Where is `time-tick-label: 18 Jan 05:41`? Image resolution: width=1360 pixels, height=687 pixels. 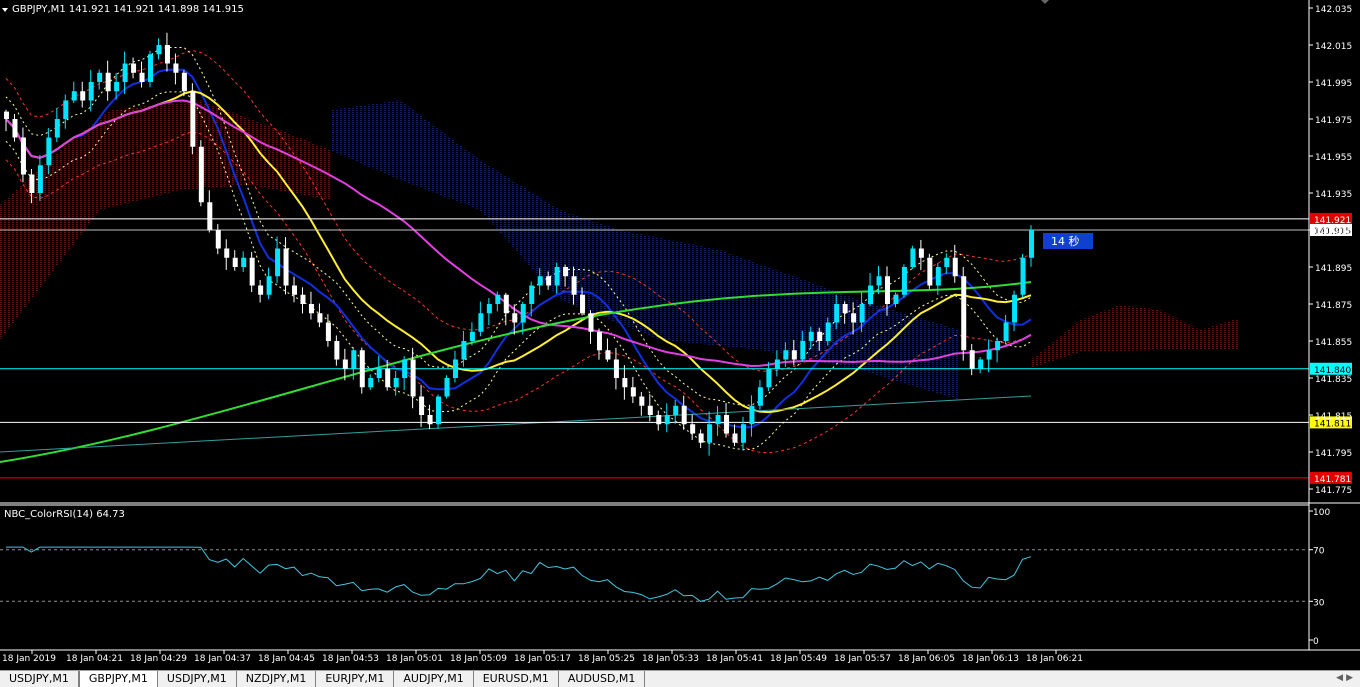 time-tick-label: 18 Jan 05:41 is located at coordinates (734, 659).